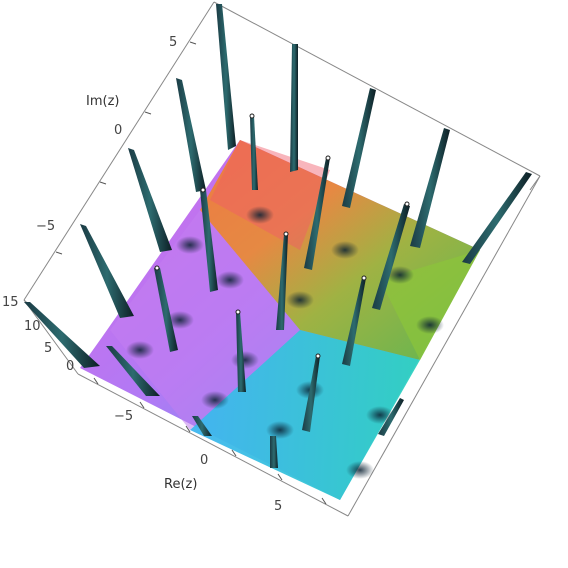 The height and width of the screenshot is (568, 568). I want to click on y-tick-3: −5, so click(45, 226).